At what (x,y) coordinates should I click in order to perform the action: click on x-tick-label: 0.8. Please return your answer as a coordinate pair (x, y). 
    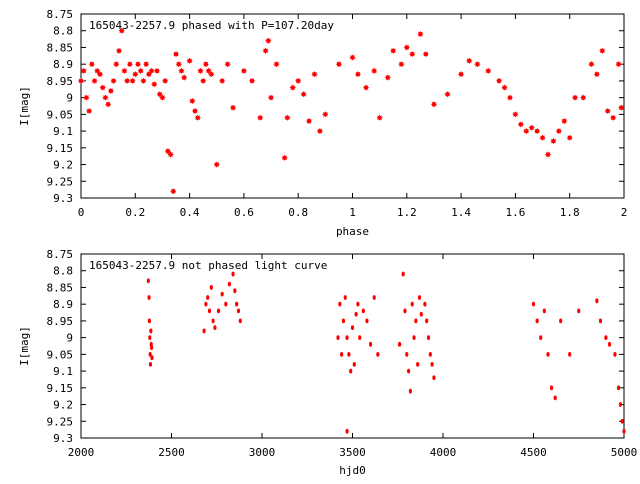
    Looking at the image, I should click on (298, 212).